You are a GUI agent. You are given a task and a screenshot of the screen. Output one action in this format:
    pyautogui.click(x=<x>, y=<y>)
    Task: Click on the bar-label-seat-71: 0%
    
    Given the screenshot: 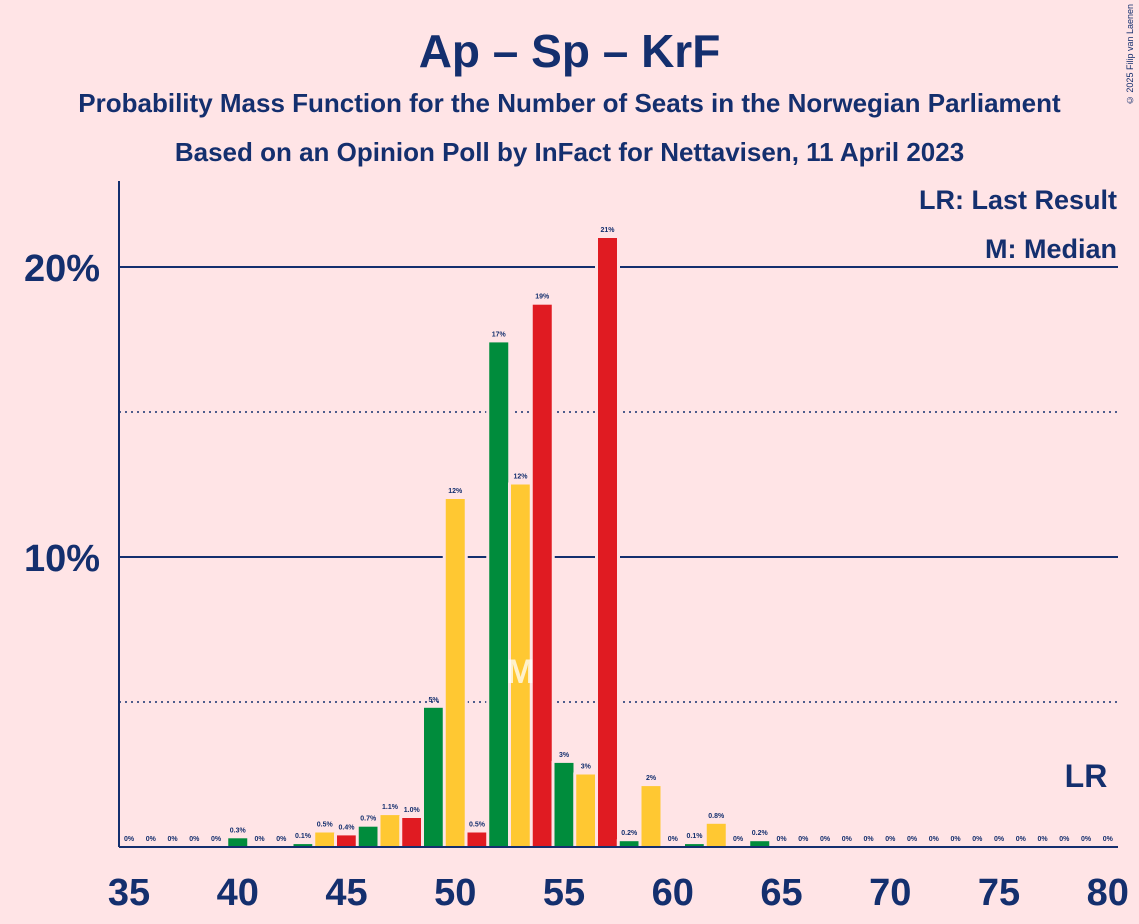 What is the action you would take?
    pyautogui.click(x=912, y=839)
    